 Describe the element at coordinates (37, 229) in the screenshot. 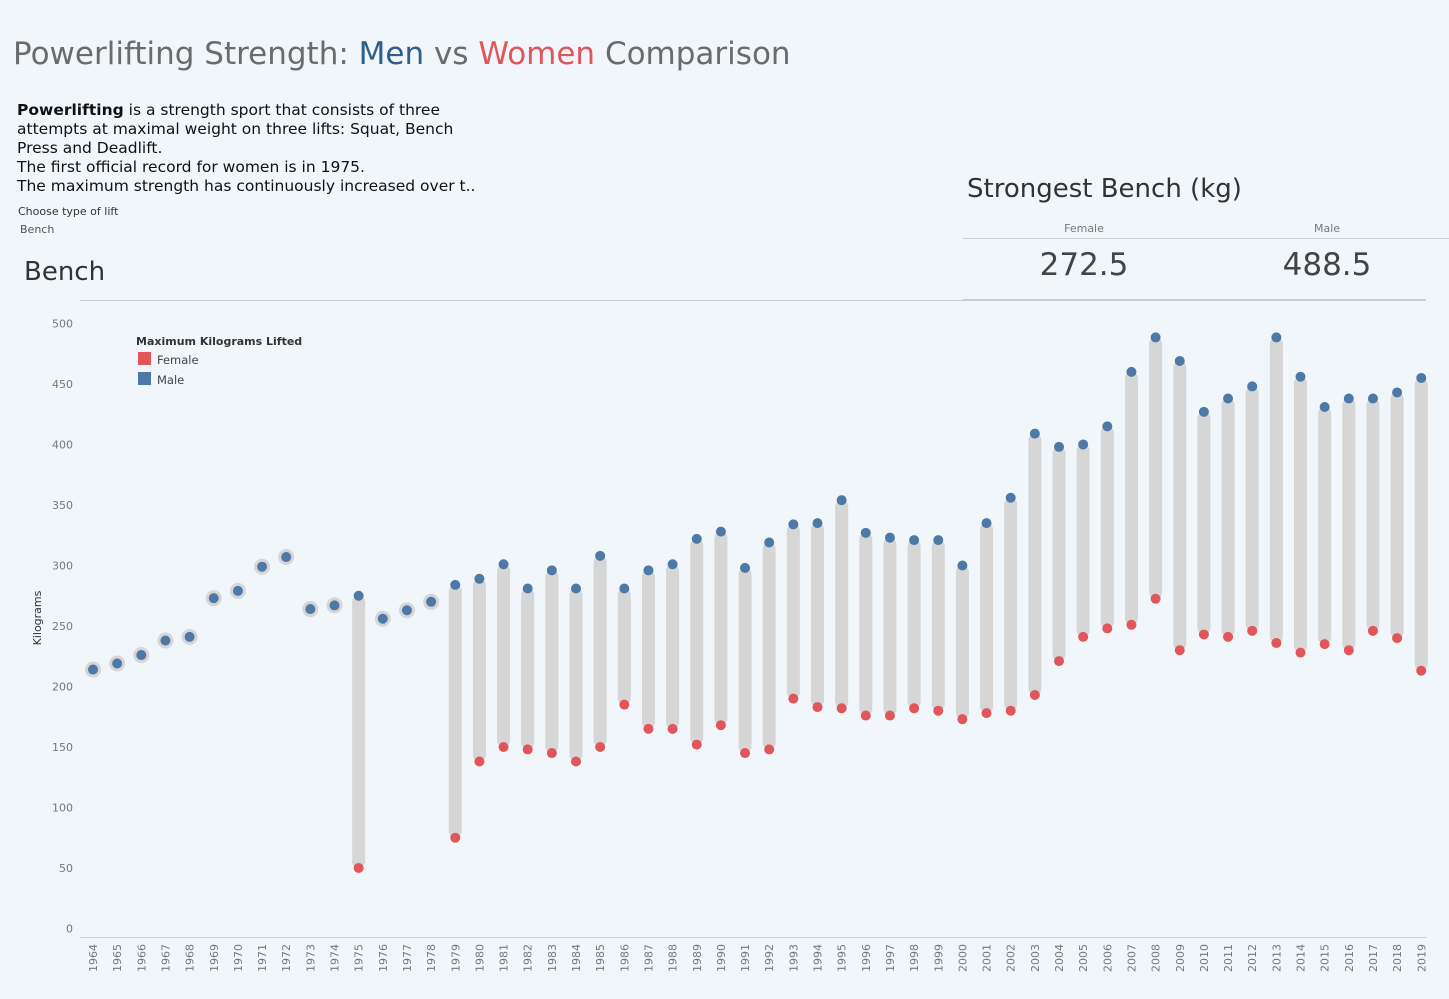

I see `lift-filter-dropdown: Bench` at that location.